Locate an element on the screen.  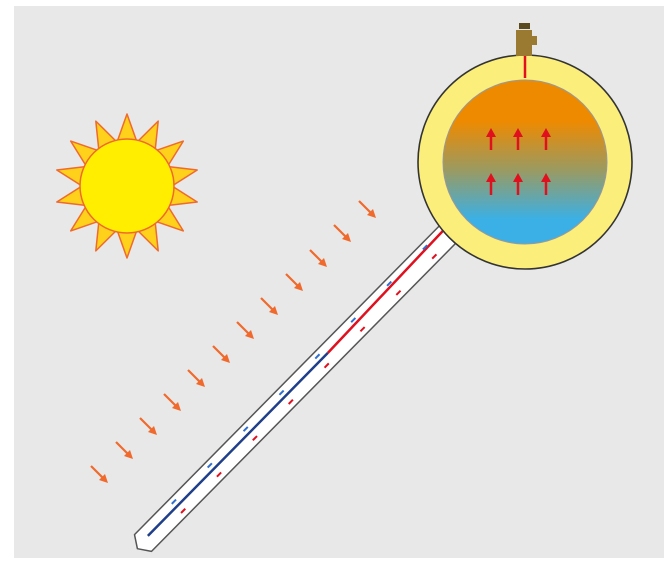
sun-icon is located at coordinates (127, 186).